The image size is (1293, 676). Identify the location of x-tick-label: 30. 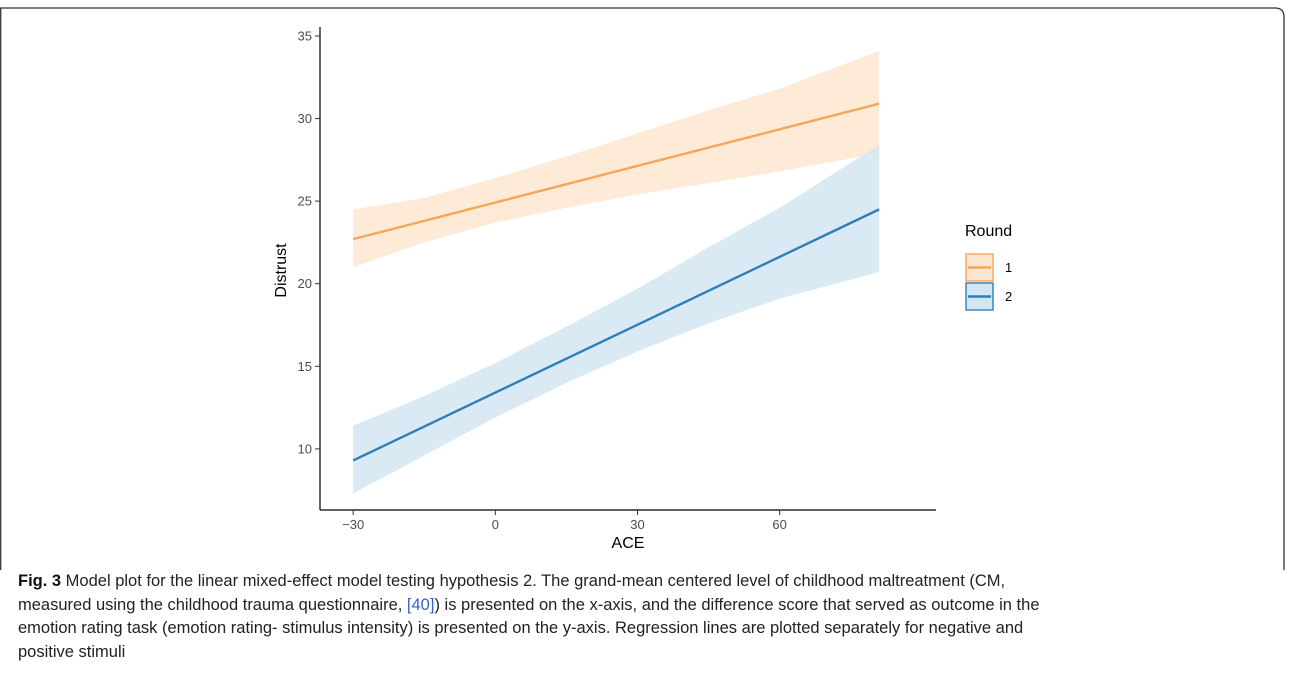
(637, 524).